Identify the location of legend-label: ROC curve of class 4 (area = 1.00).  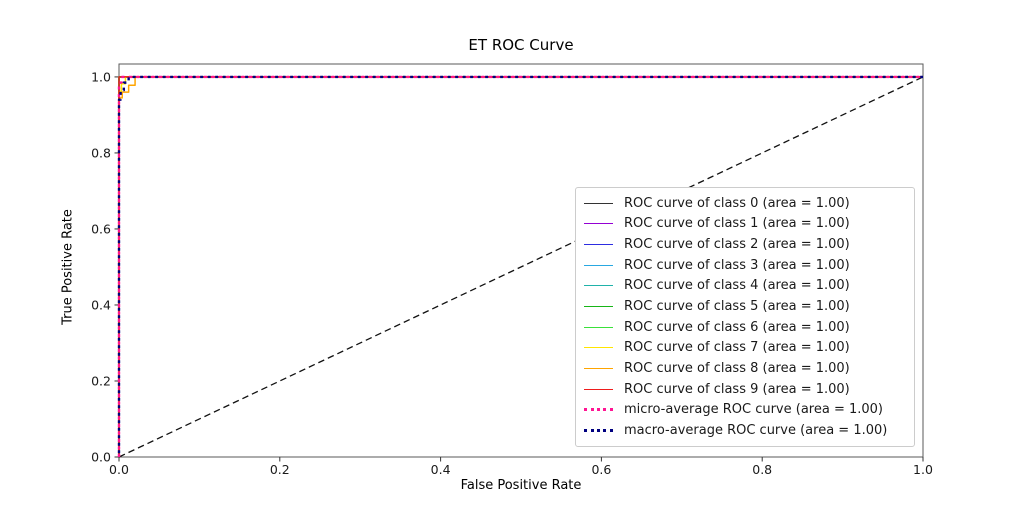
(737, 286).